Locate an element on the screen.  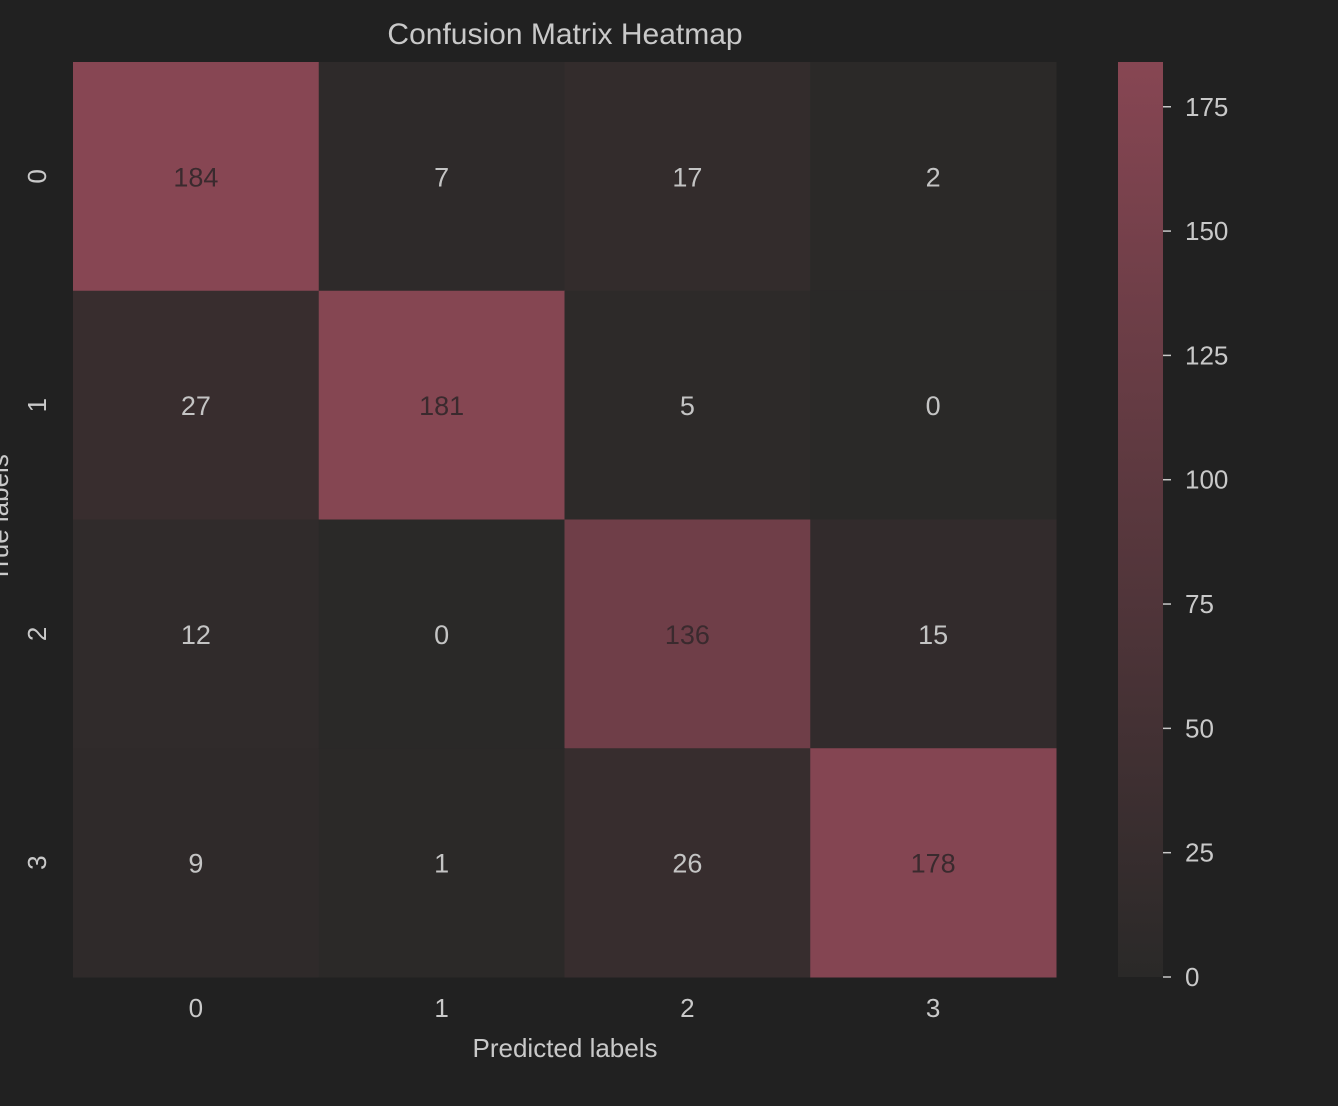
x-tick-label-0: 0 is located at coordinates (196, 1008).